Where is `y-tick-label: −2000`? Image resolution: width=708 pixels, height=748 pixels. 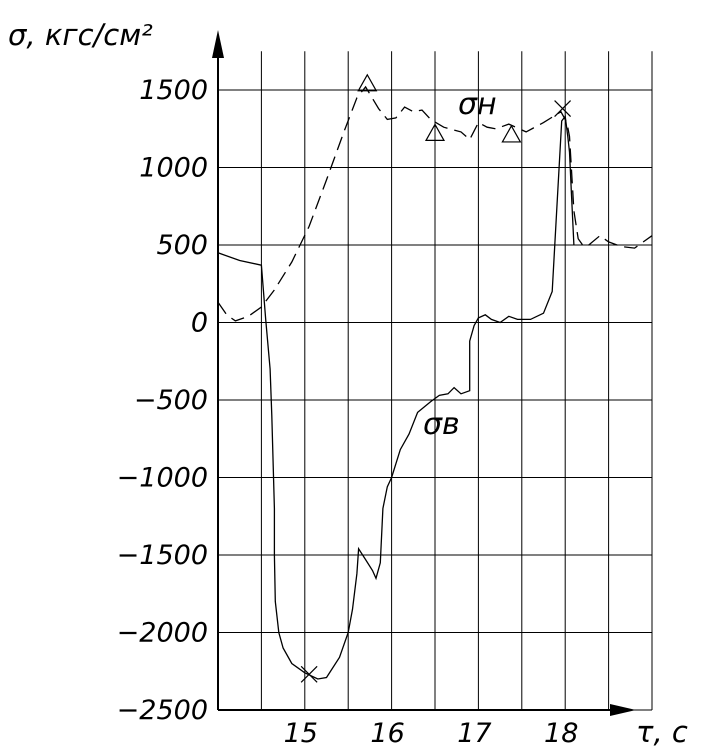
y-tick-label: −2000 is located at coordinates (162, 633).